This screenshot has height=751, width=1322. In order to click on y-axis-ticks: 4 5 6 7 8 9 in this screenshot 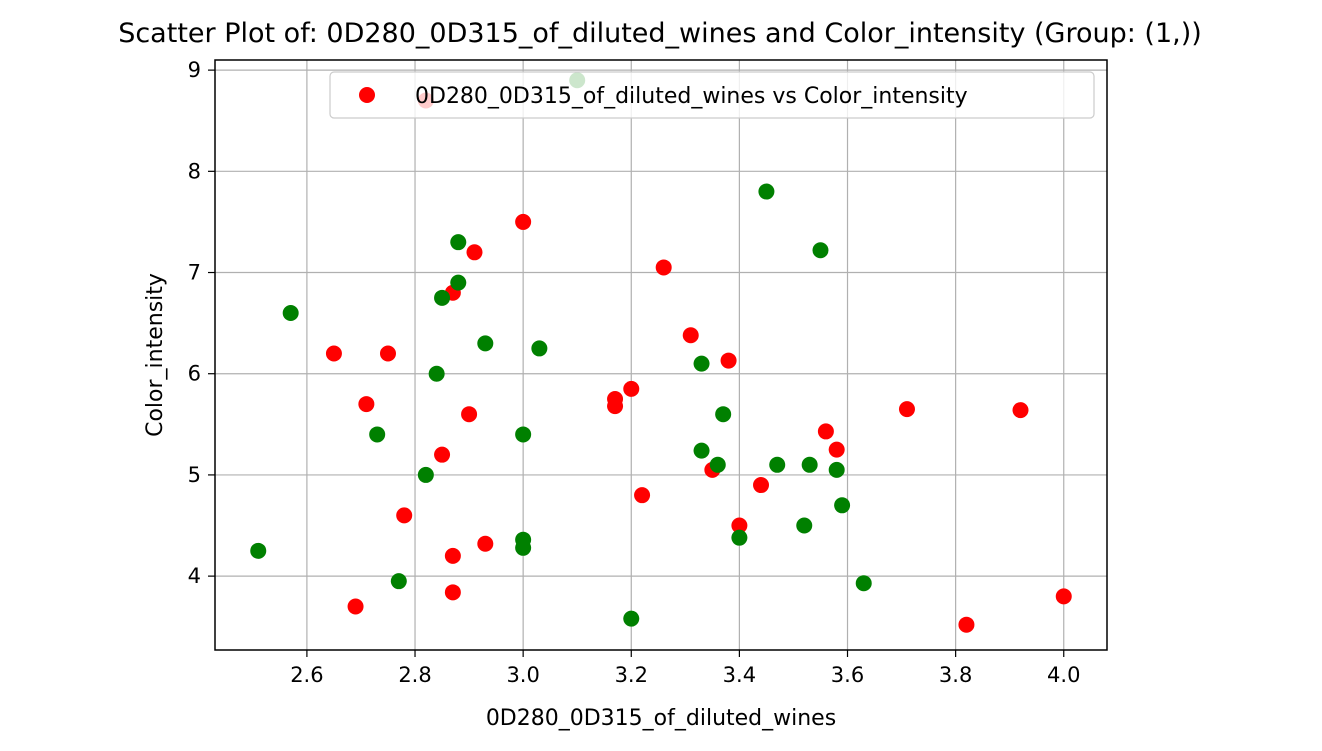, I will do `click(201, 323)`.